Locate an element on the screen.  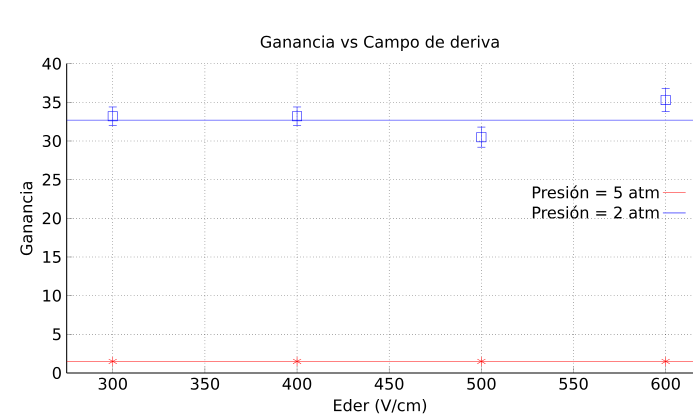
y-tick-label: 35 is located at coordinates (51, 102).